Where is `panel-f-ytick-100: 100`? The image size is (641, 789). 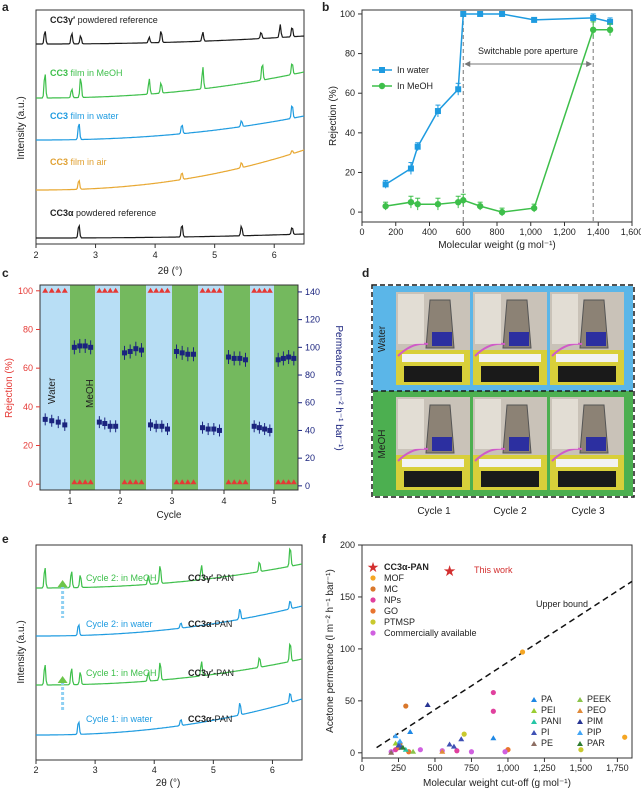 panel-f-ytick-100: 100 is located at coordinates (347, 649).